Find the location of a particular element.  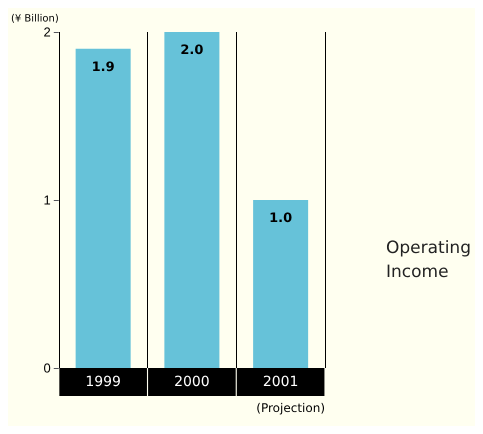

data-label: 1.0 is located at coordinates (280, 218).